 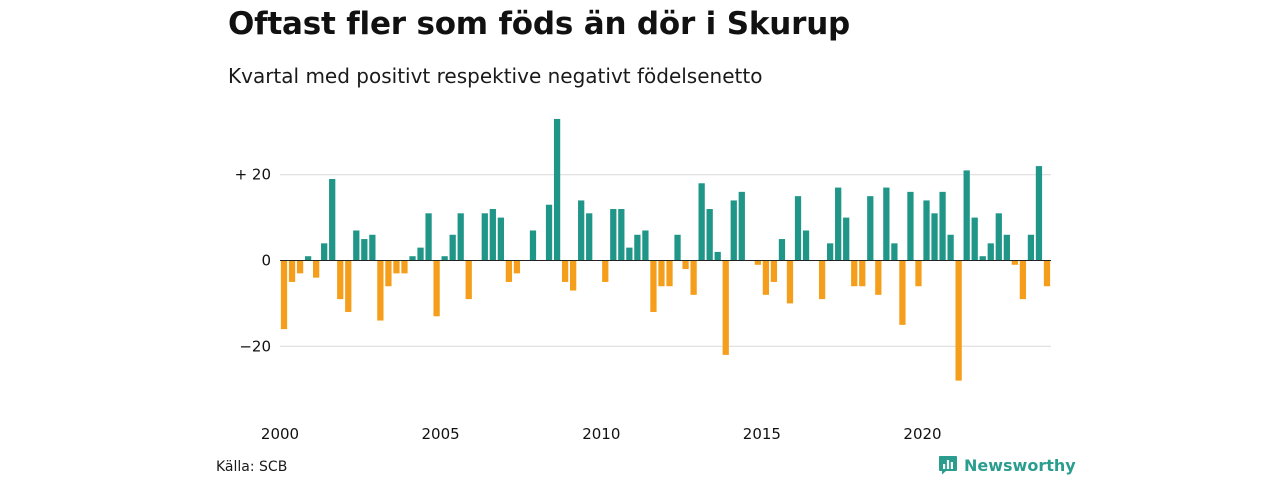 I want to click on newsworthy-logo-icon, so click(x=948, y=465).